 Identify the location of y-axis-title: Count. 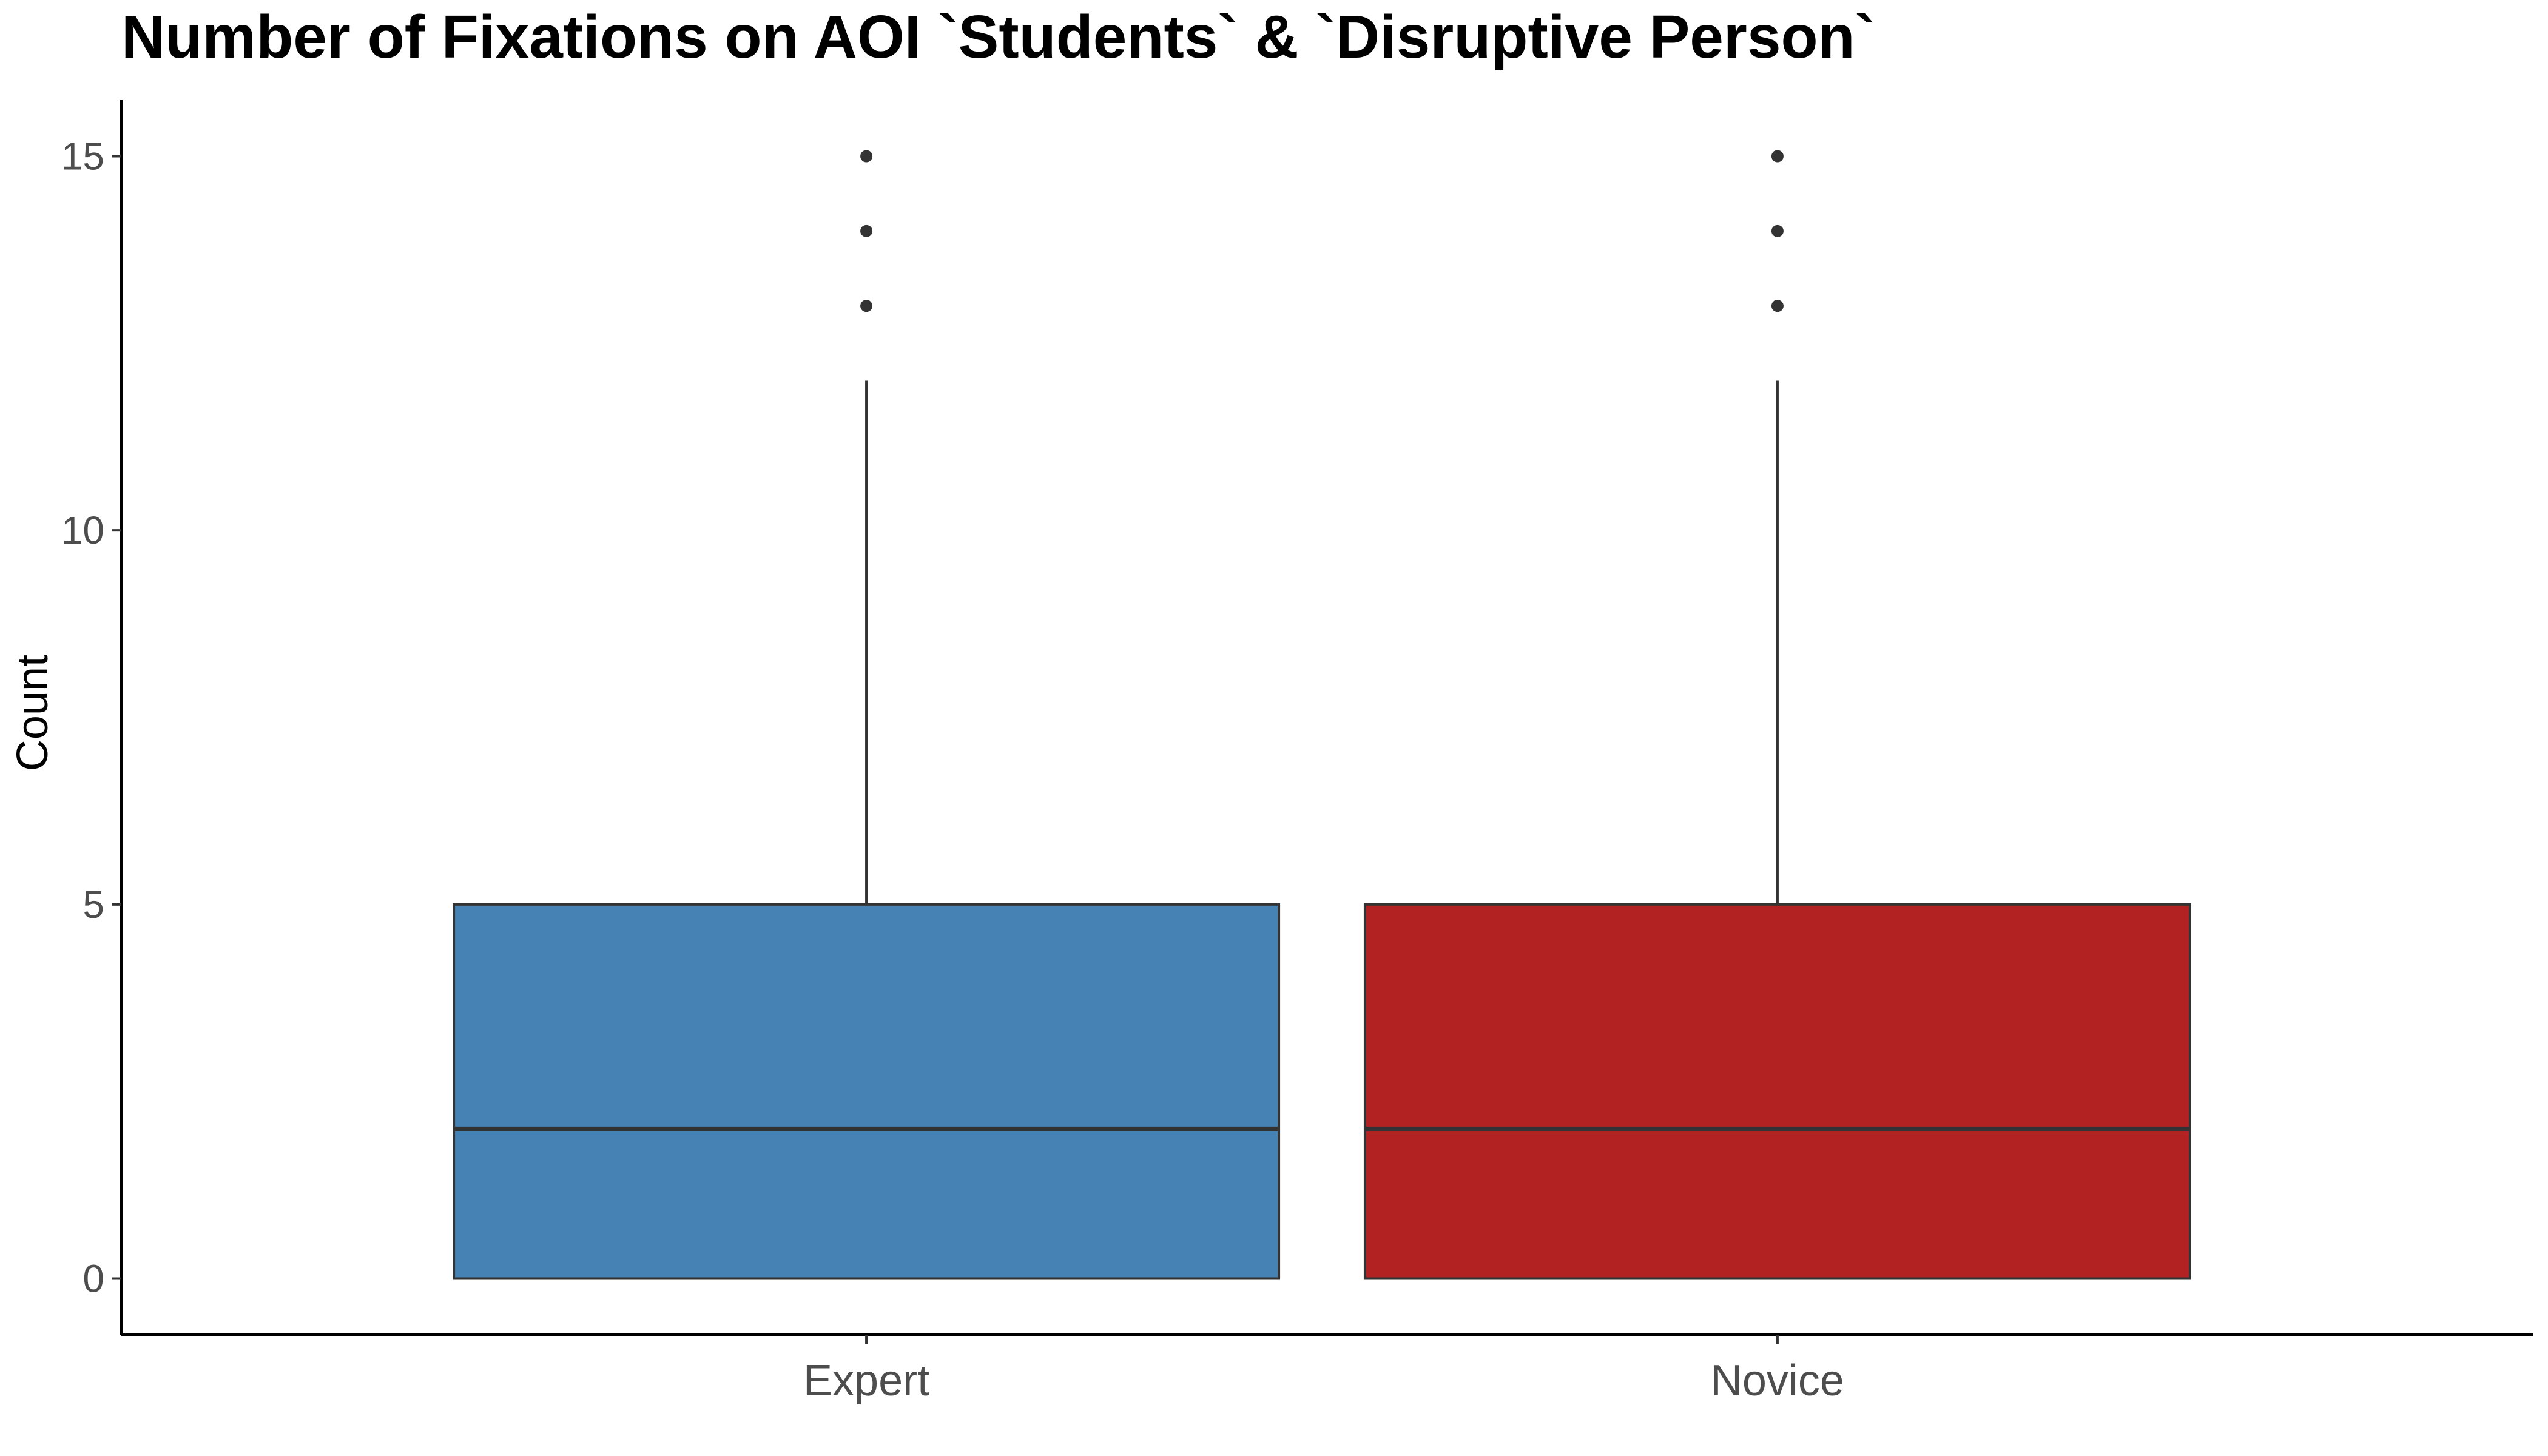
(32, 713).